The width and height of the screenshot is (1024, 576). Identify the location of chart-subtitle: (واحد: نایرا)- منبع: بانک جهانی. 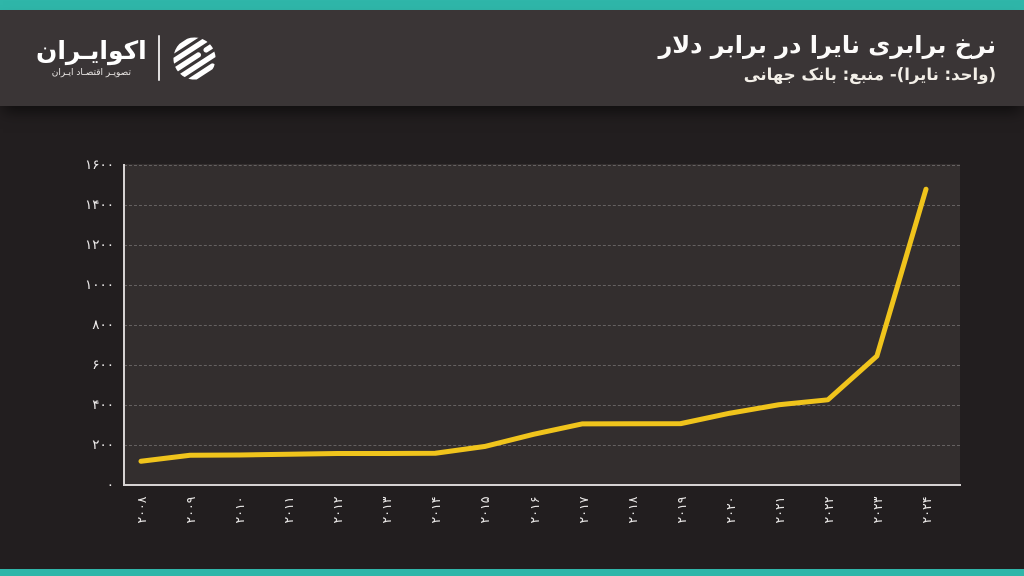
(869, 75).